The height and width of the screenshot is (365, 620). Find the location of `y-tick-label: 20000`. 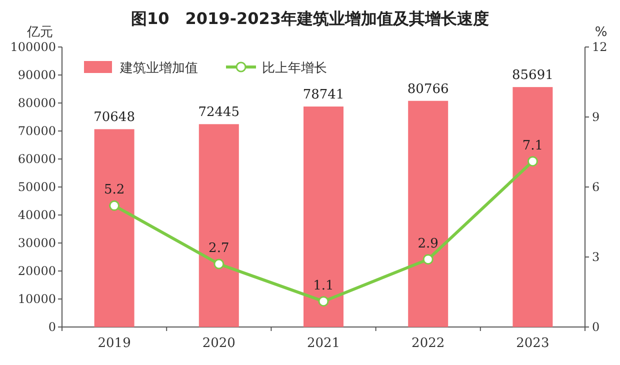

y-tick-label: 20000 is located at coordinates (37, 271).